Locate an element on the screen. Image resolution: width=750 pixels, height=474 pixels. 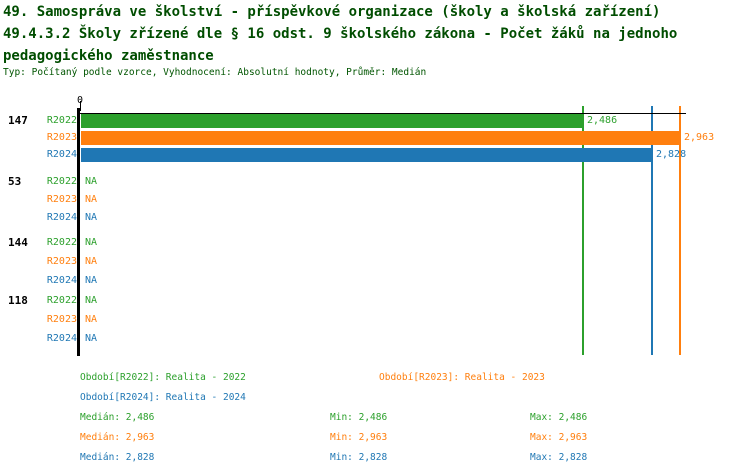
report-title-line3: pedagogického zaměstnance is located at coordinates (108, 56).